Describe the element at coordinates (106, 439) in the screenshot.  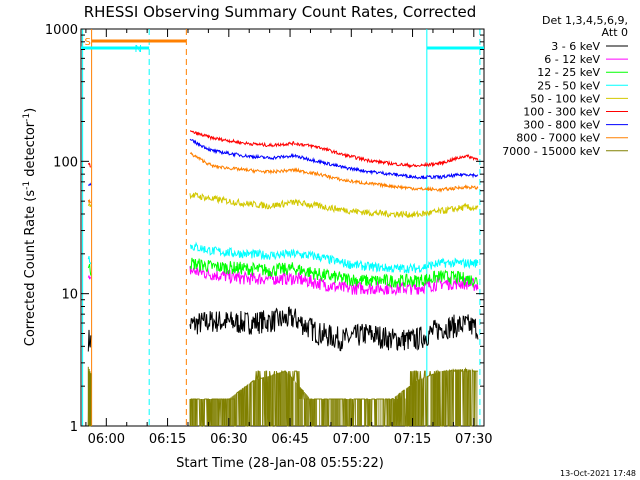
I see `x-tick-label: 06:00` at that location.